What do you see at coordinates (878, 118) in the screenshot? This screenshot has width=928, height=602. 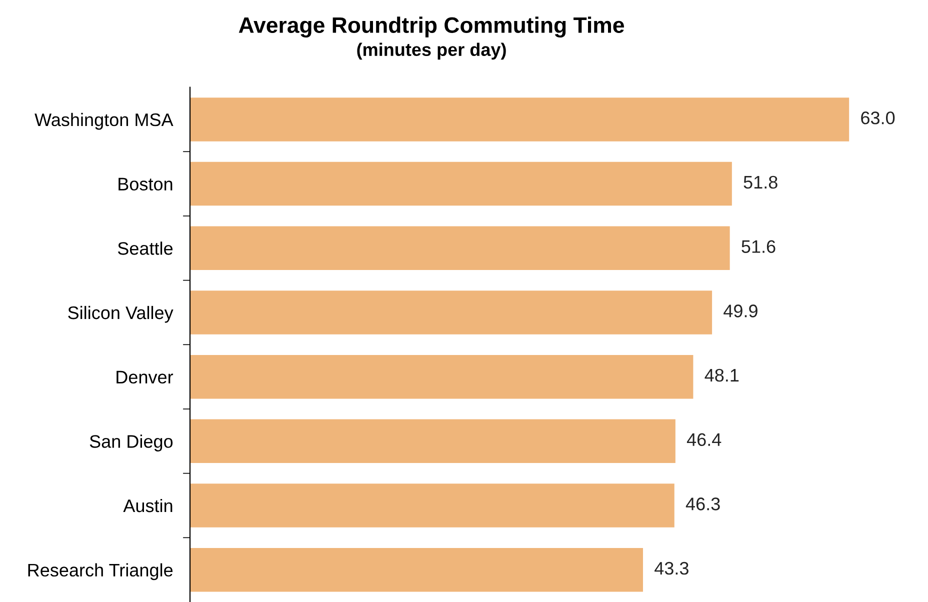 I see `data-label: 63.0` at bounding box center [878, 118].